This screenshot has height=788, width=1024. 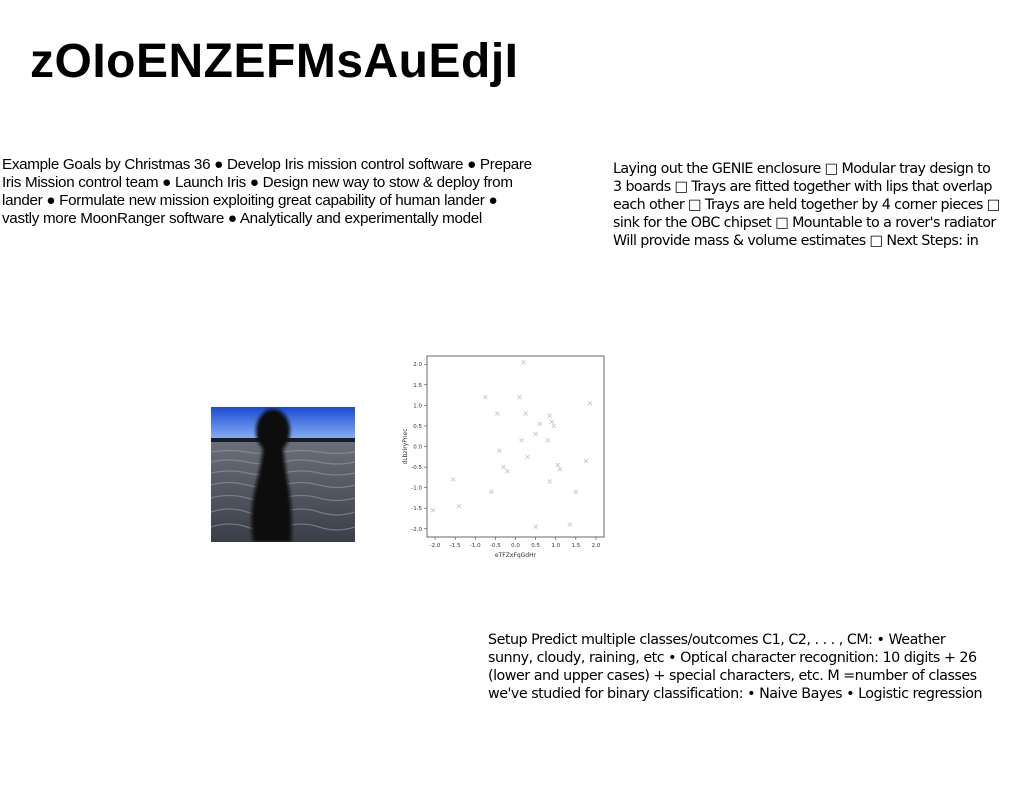 I want to click on x-tick-label: 0.0, so click(x=515, y=546).